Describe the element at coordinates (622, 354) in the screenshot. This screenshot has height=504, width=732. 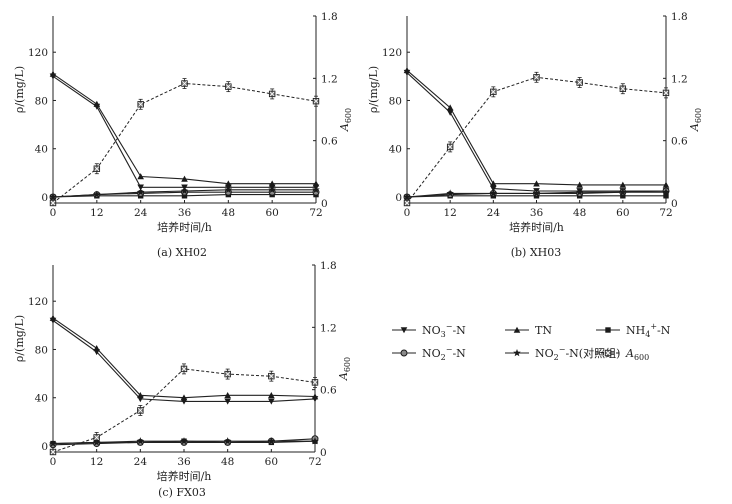
I see `legend-item: A600` at that location.